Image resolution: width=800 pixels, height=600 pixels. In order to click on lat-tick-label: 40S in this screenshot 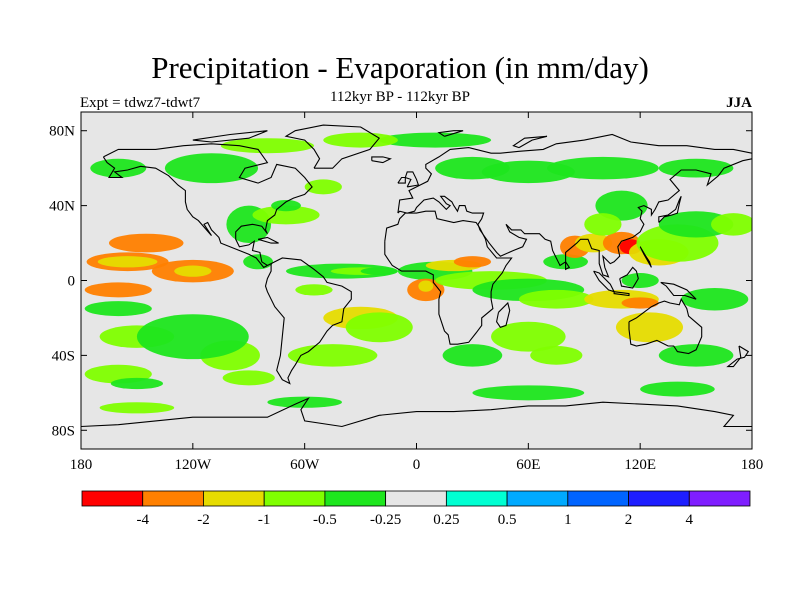, I will do `click(63, 356)`.